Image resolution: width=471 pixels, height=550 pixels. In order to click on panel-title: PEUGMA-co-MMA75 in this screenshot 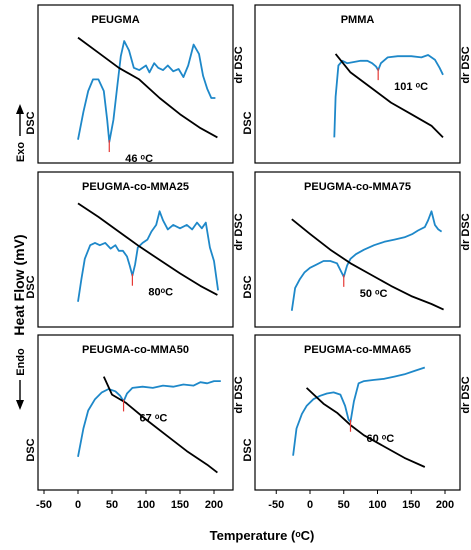, I will do `click(357, 187)`.